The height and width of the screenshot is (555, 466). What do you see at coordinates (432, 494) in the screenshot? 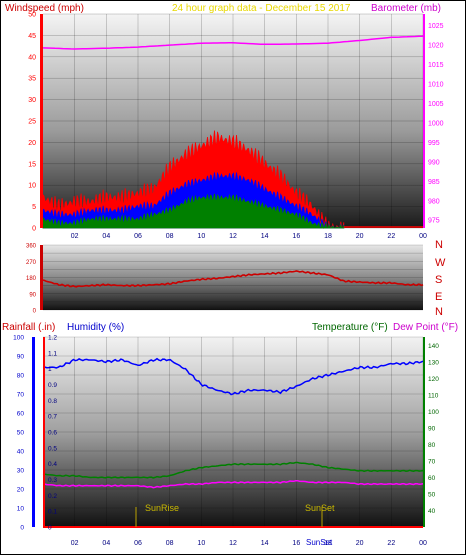
I see `temperature-tick-1: 50` at bounding box center [432, 494].